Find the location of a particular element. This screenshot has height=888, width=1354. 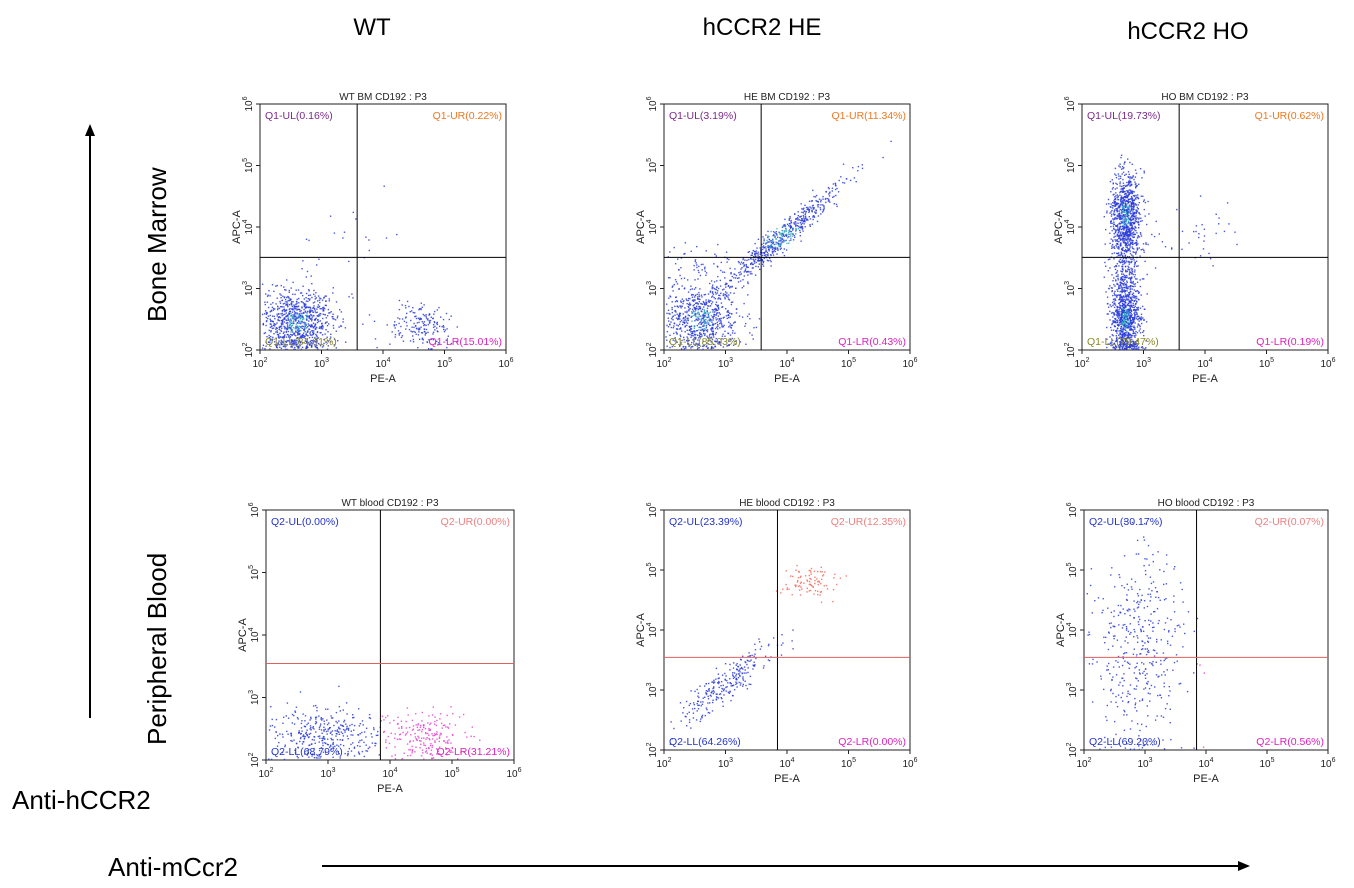

horizontal-axis-name: Anti-mCcr2 is located at coordinates (173, 867).